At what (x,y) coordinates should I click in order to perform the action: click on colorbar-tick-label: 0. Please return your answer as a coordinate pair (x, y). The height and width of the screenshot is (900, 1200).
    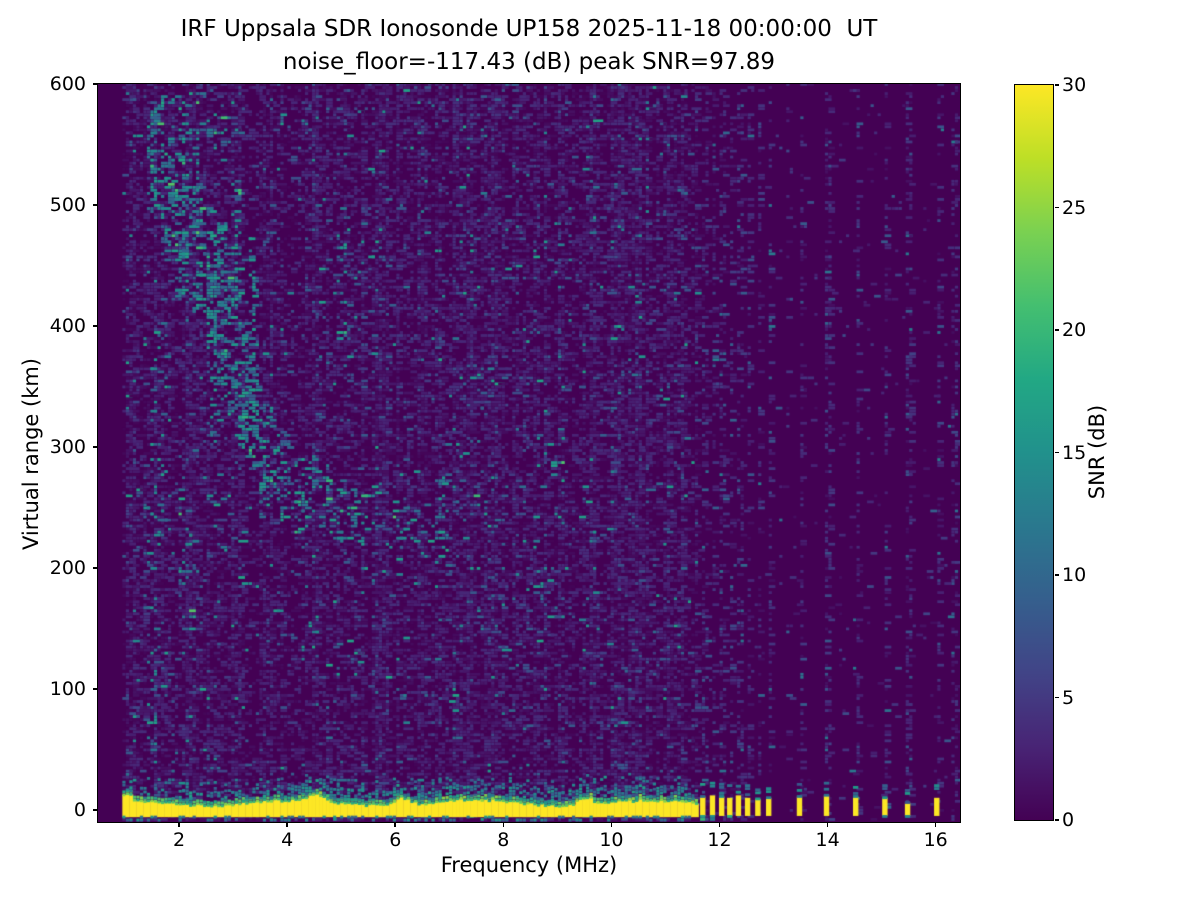
    Looking at the image, I should click on (1068, 820).